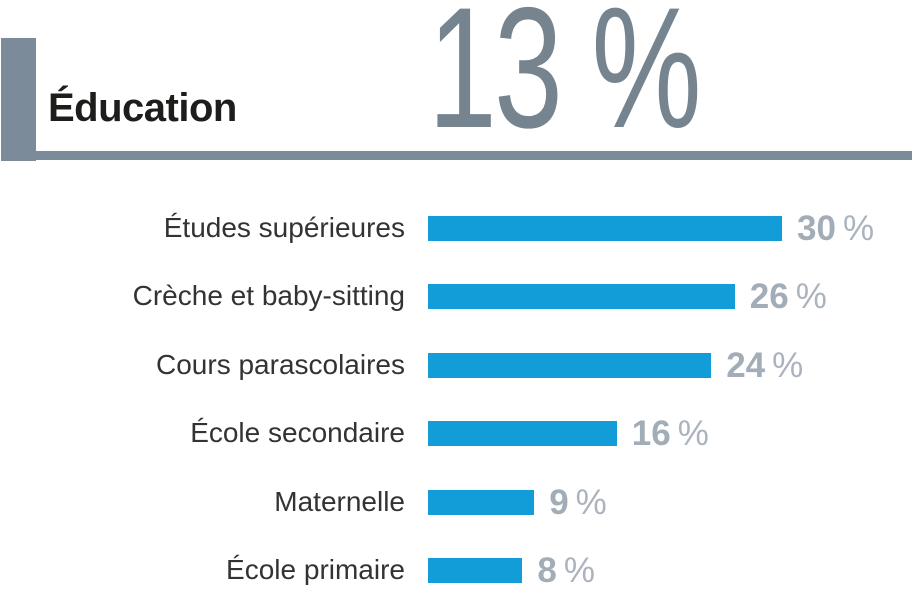 This screenshot has height=590, width=912. I want to click on section-title: Éducation, so click(142, 108).